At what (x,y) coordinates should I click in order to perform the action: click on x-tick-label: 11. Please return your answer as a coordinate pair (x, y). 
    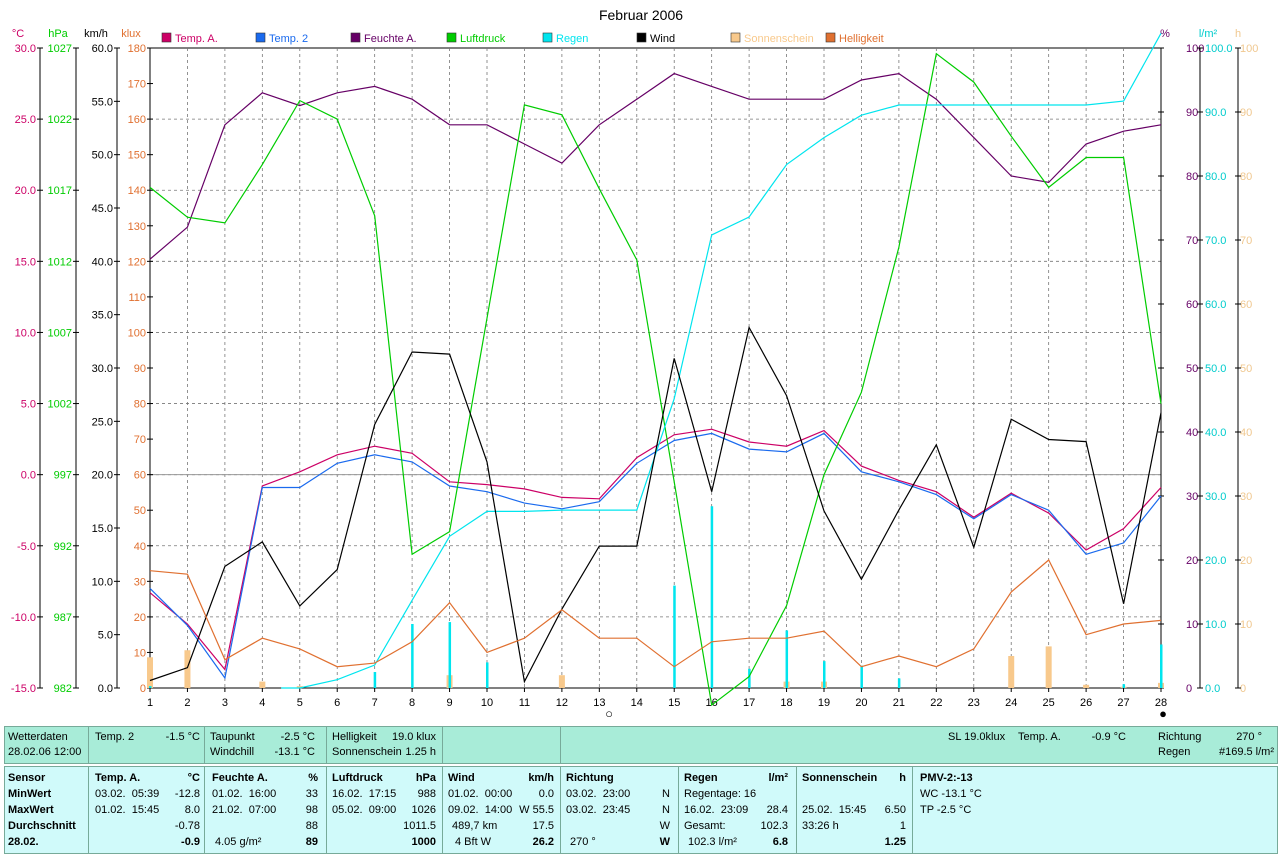
    Looking at the image, I should click on (524, 703).